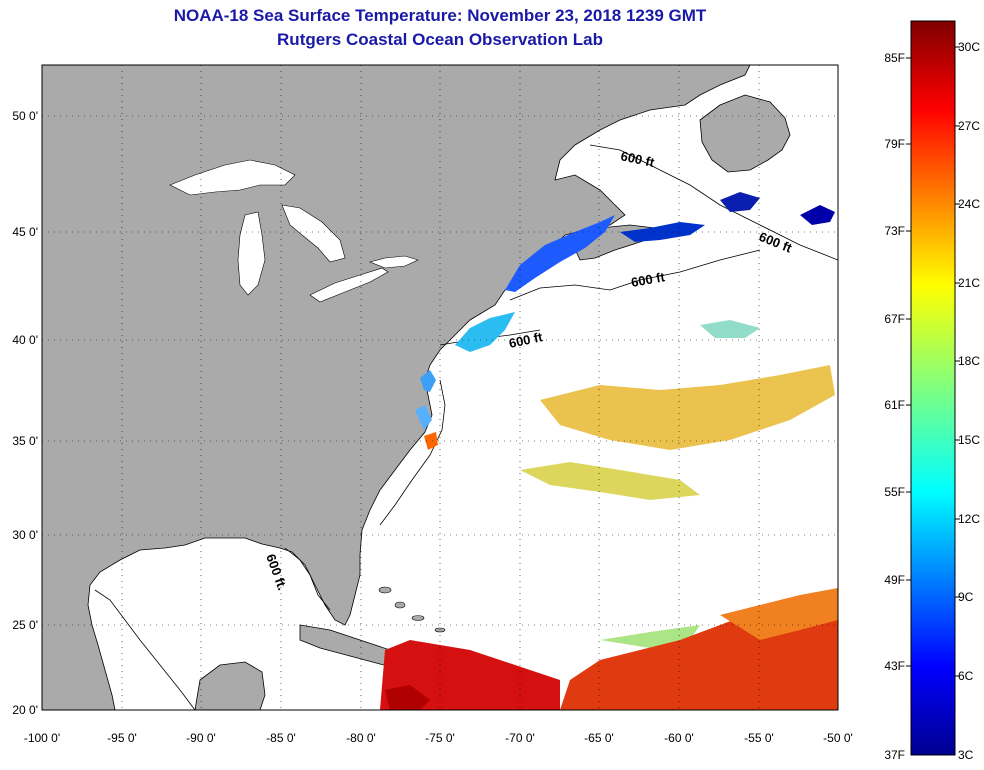 The image size is (984, 770). I want to click on colorbar-f-label: 43F, so click(894, 666).